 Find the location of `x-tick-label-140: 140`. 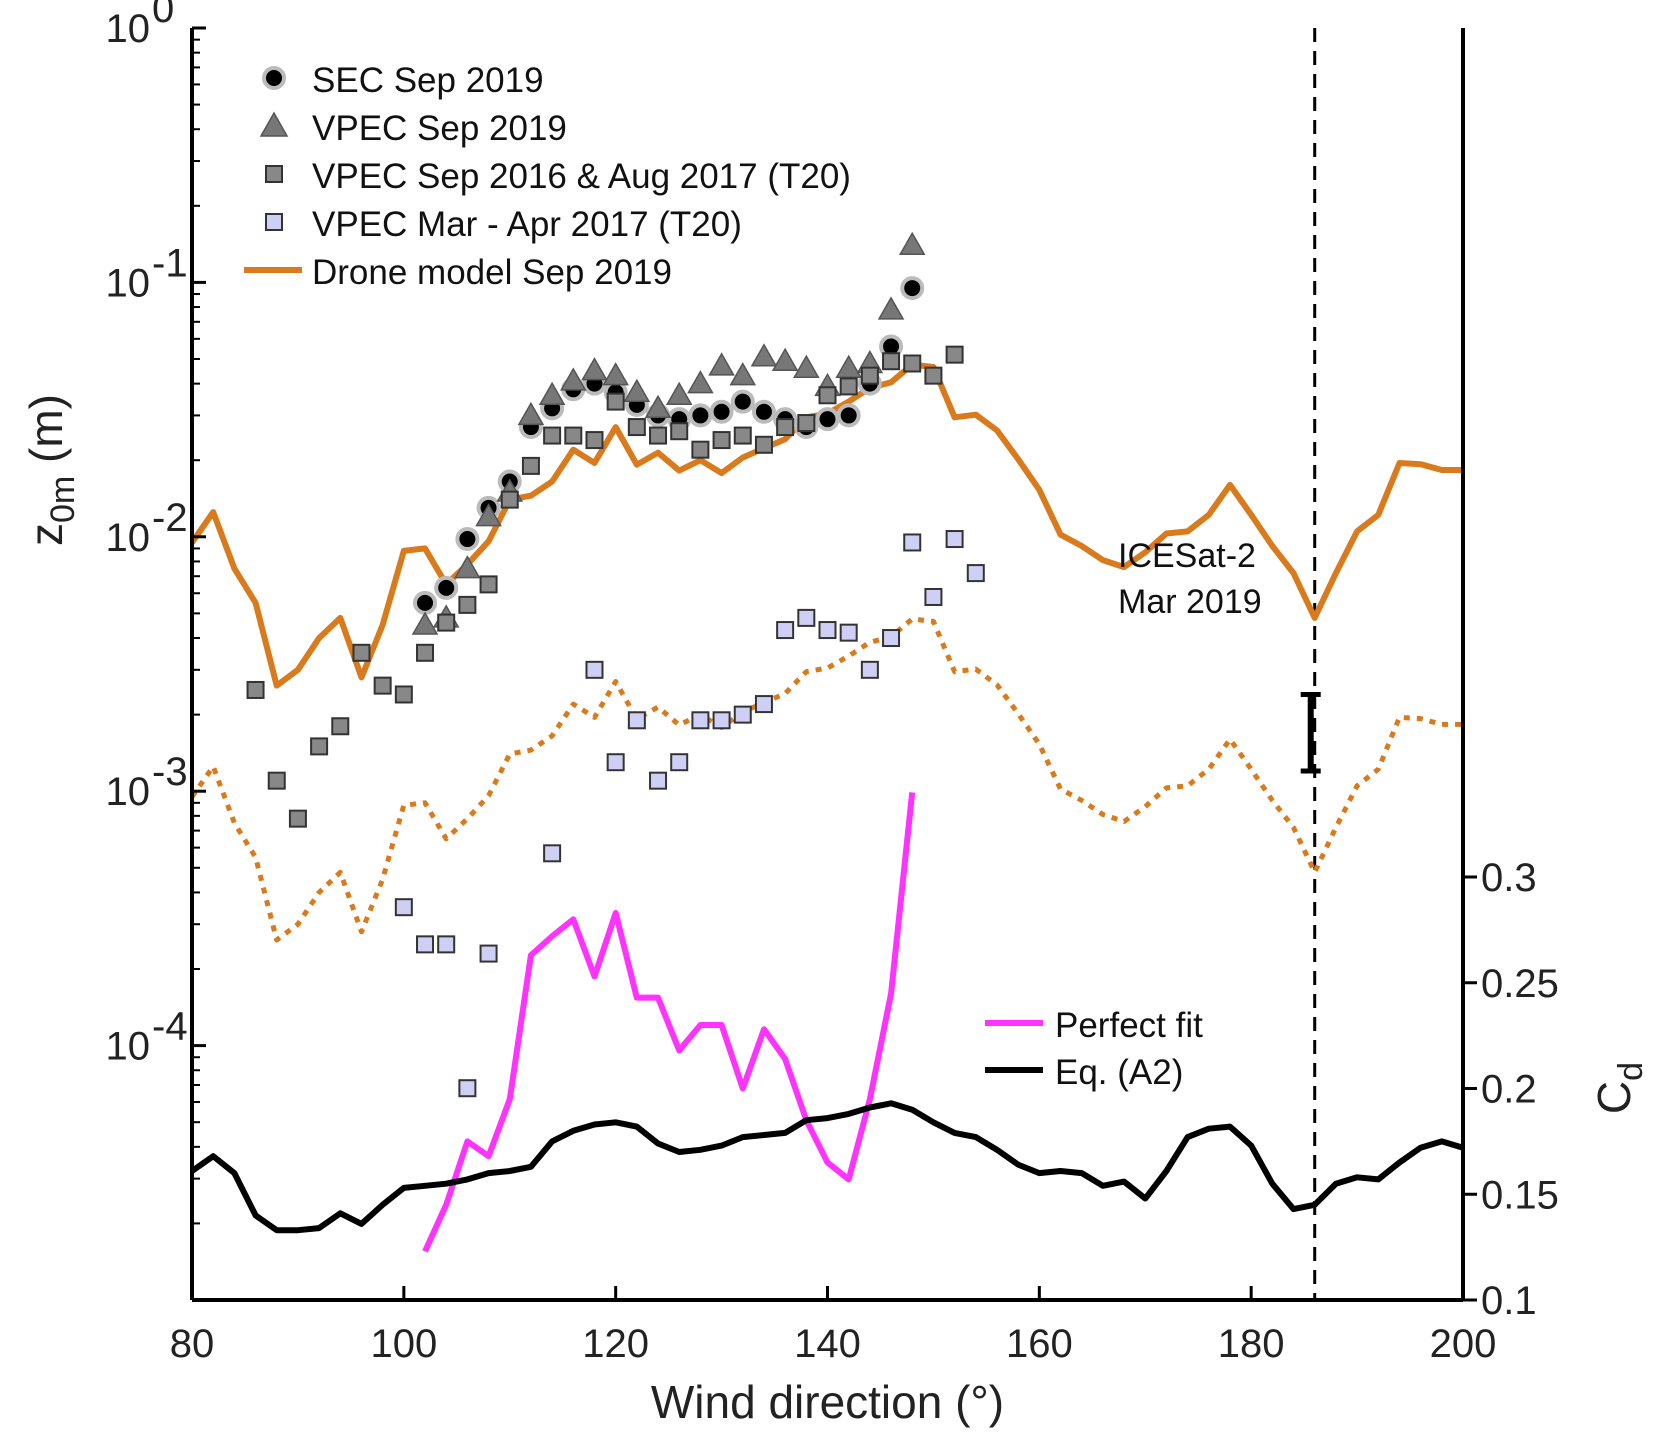

x-tick-label-140: 140 is located at coordinates (827, 1344).